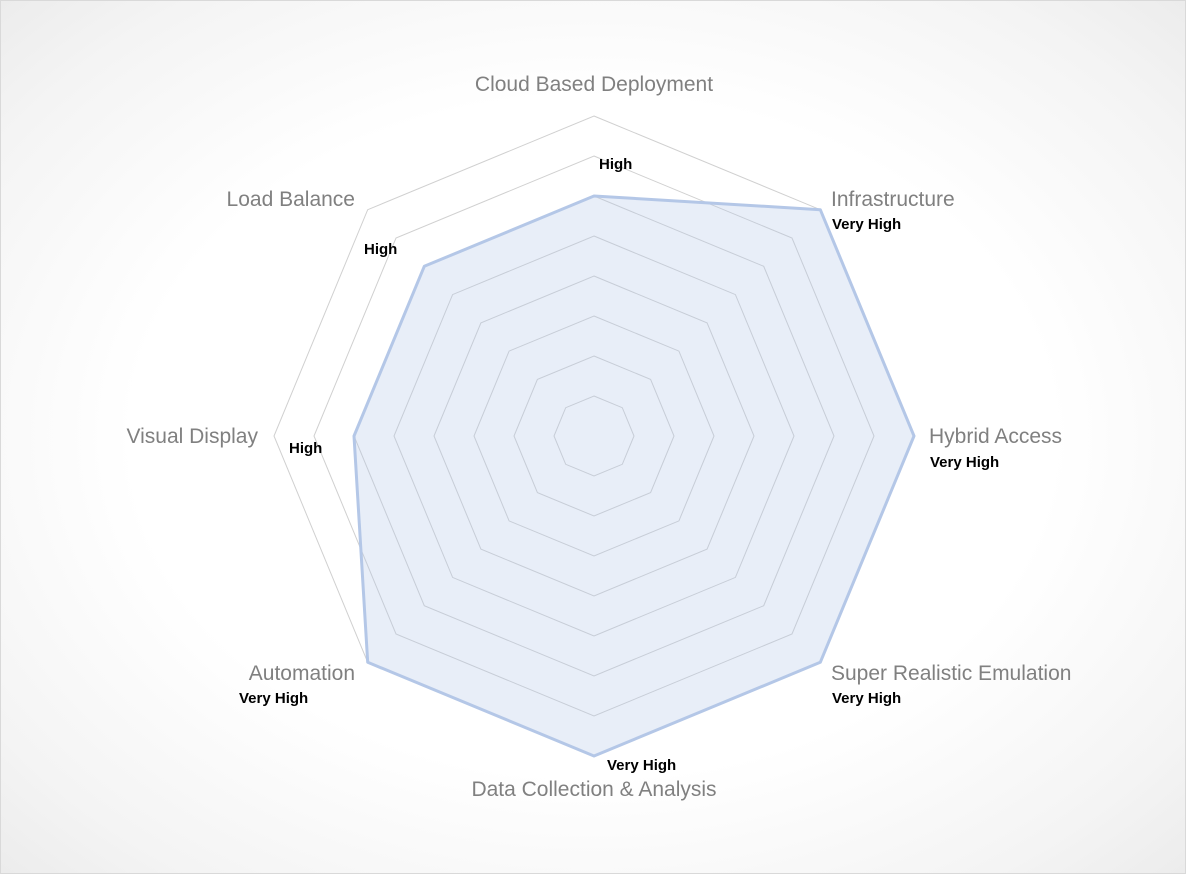 The height and width of the screenshot is (875, 1186). What do you see at coordinates (866, 698) in the screenshot?
I see `value-label-super-realistic-emulation: Very High` at bounding box center [866, 698].